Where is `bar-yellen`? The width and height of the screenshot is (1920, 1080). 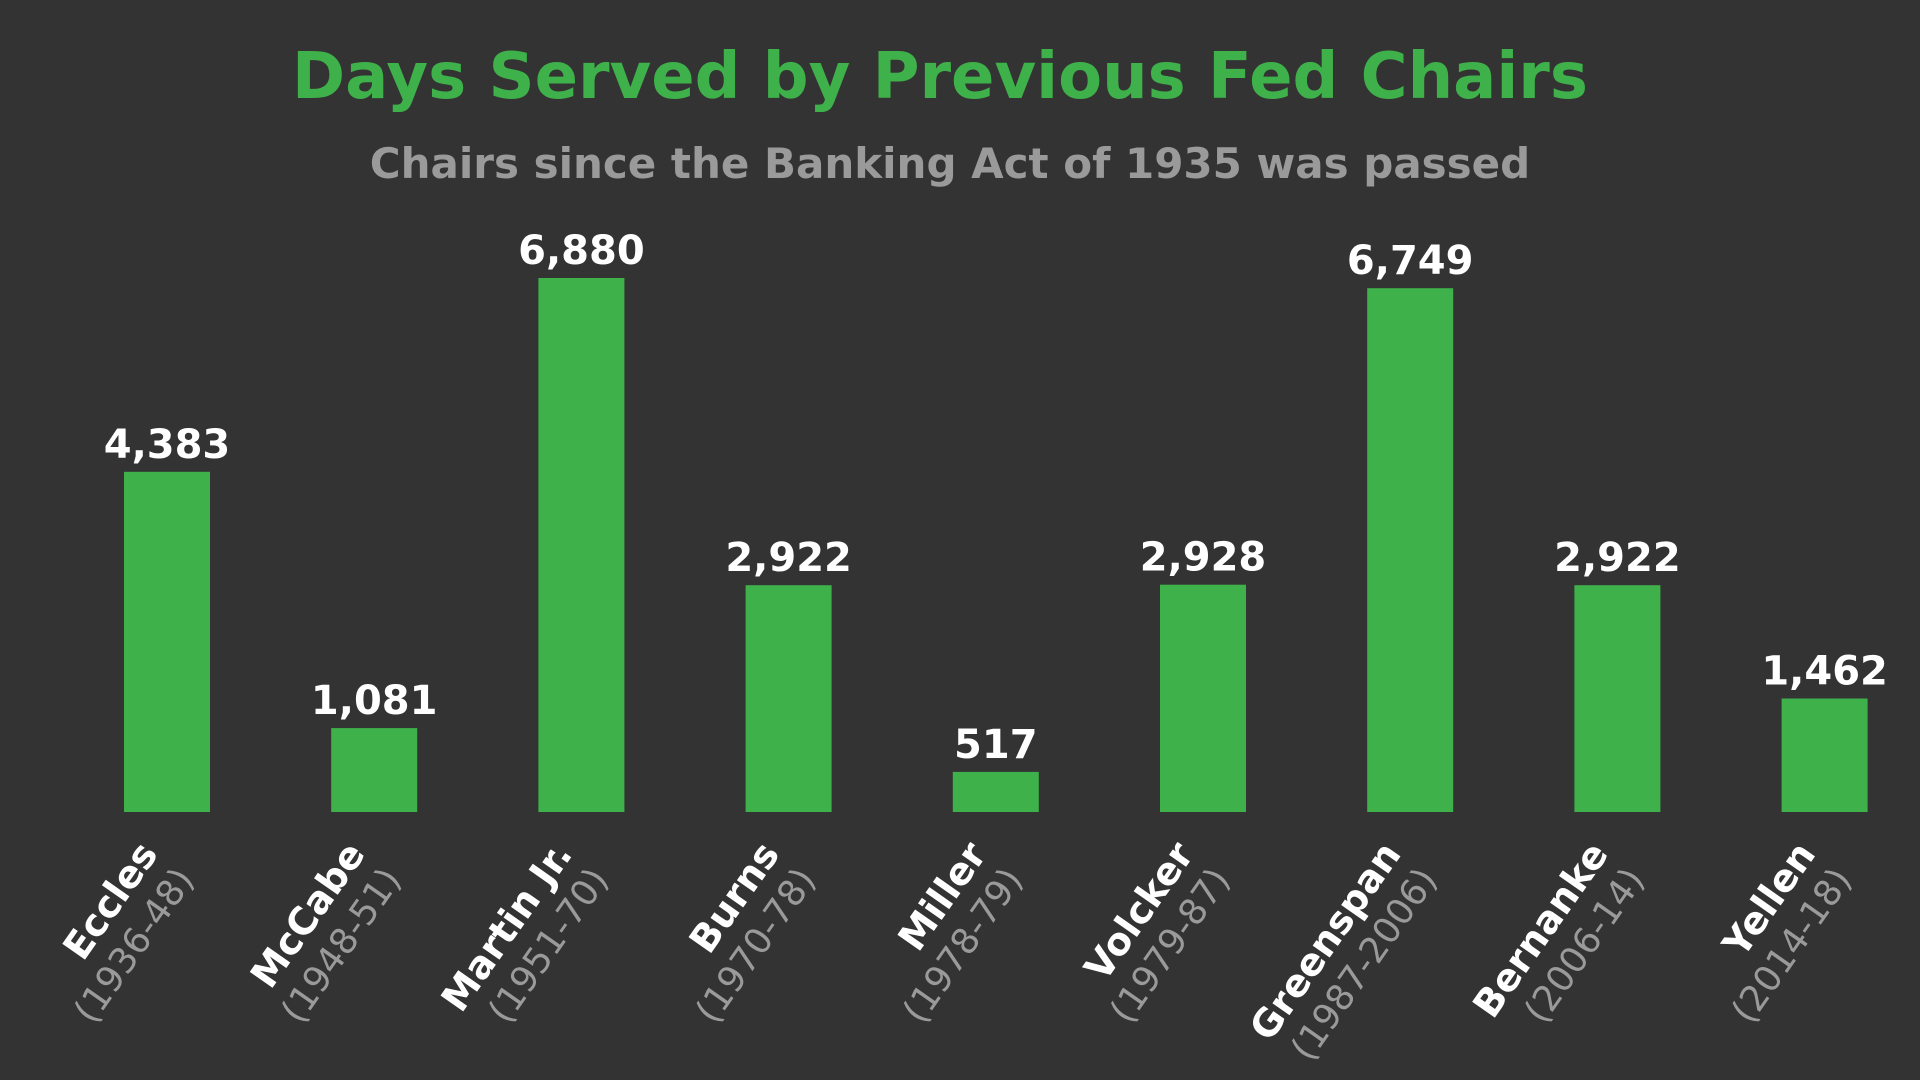
bar-yellen is located at coordinates (1824, 755).